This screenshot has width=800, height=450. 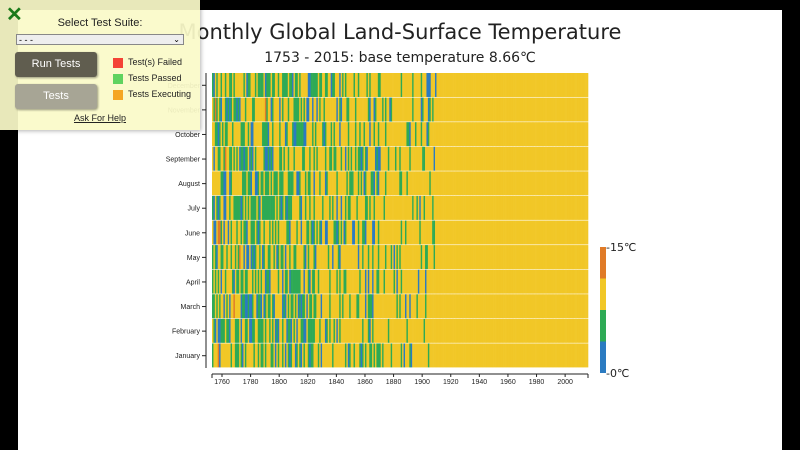 I want to click on close-icon: ✕, so click(x=14, y=15).